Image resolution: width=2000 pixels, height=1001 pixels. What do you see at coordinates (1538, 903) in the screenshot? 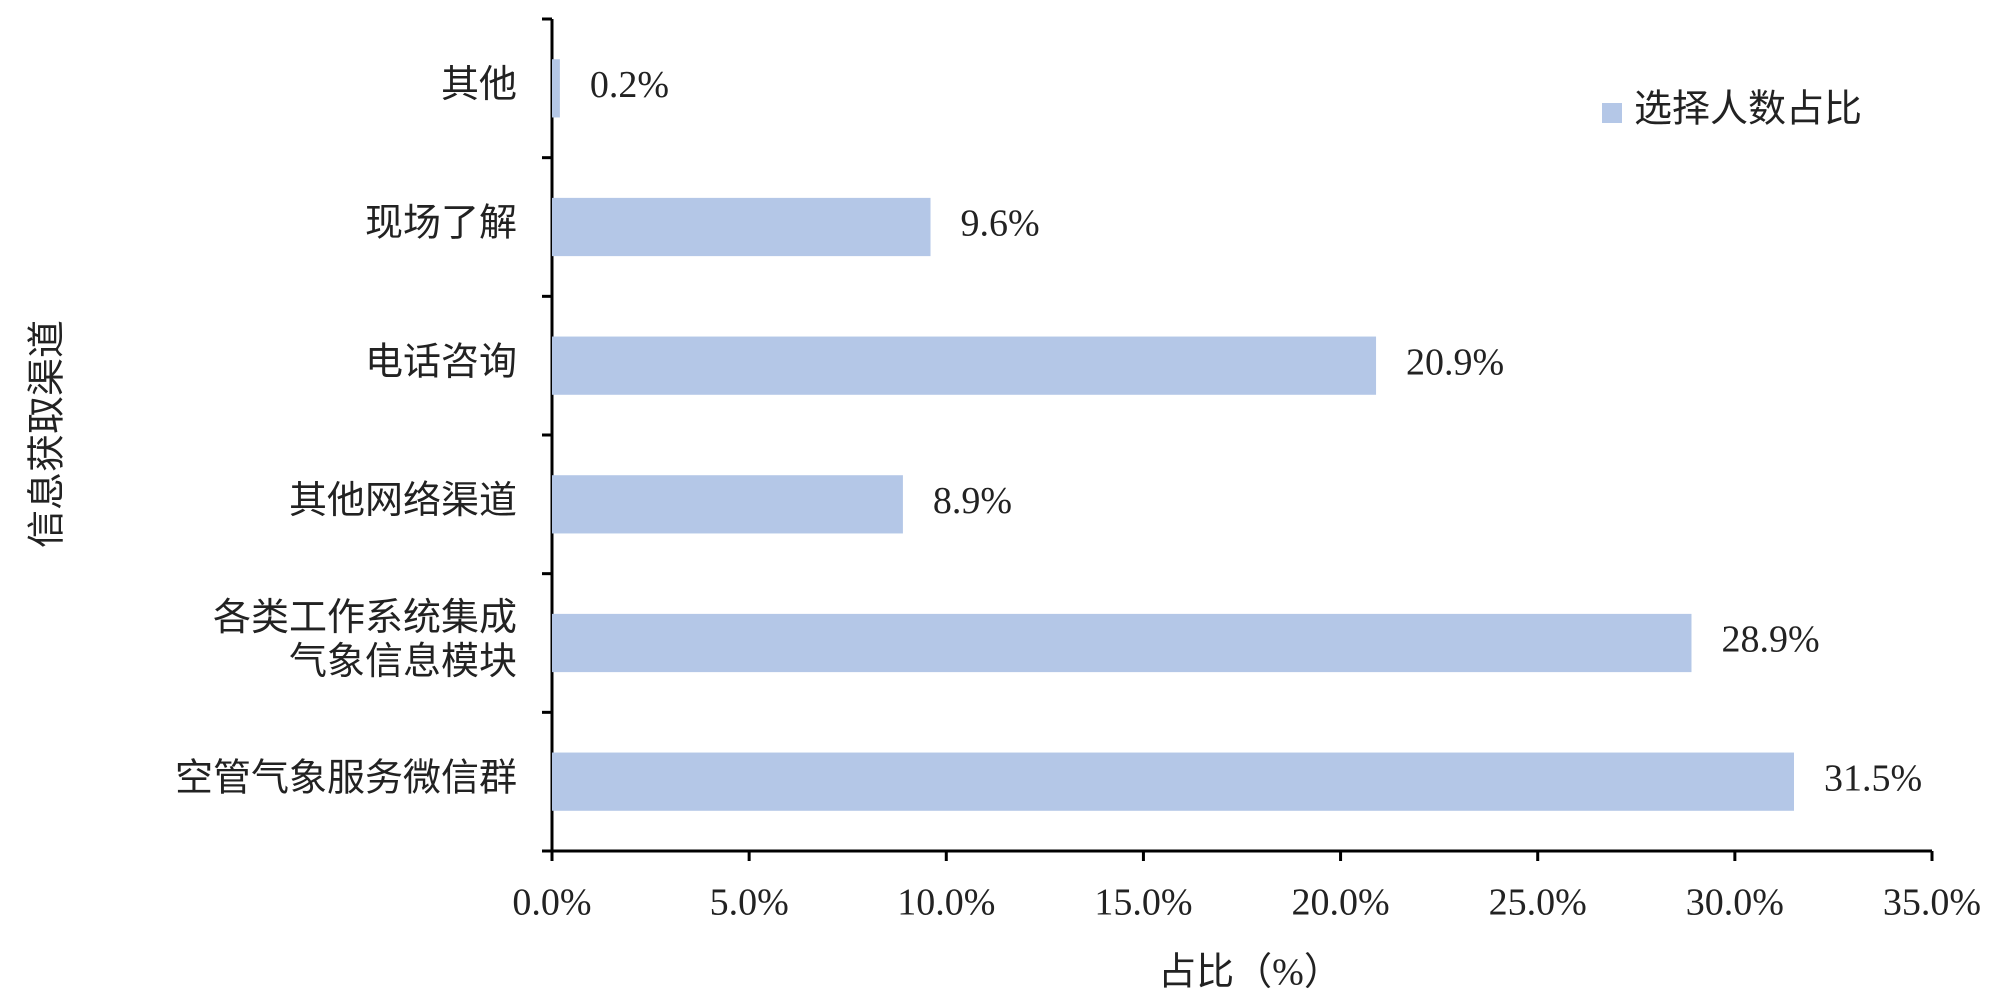
I see `x-tick-label: 25.0%` at bounding box center [1538, 903].